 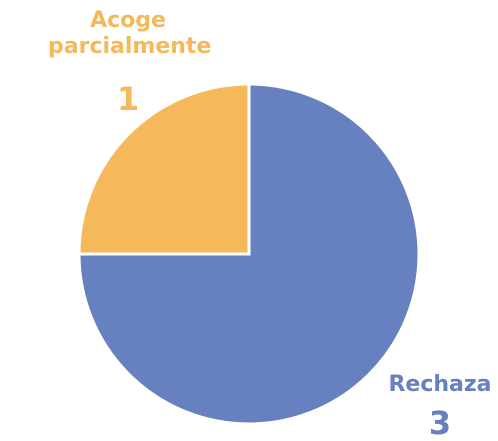 What do you see at coordinates (440, 384) in the screenshot?
I see `slice-label: Rechaza` at bounding box center [440, 384].